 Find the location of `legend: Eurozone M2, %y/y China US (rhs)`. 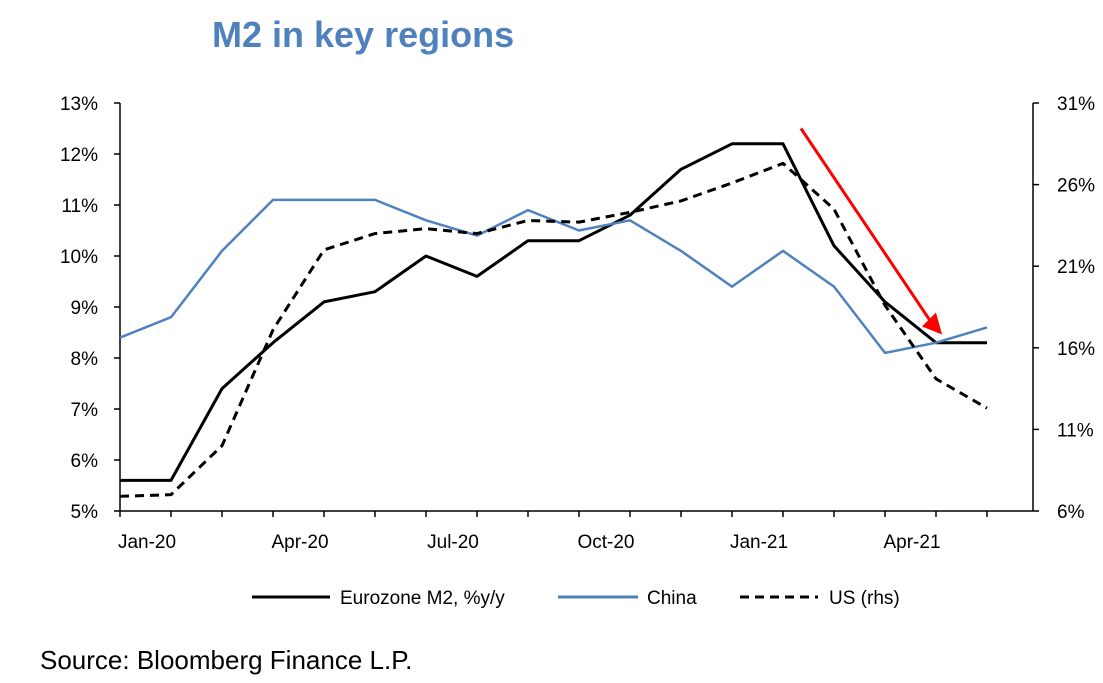

legend: Eurozone M2, %y/y China US (rhs) is located at coordinates (576, 598).